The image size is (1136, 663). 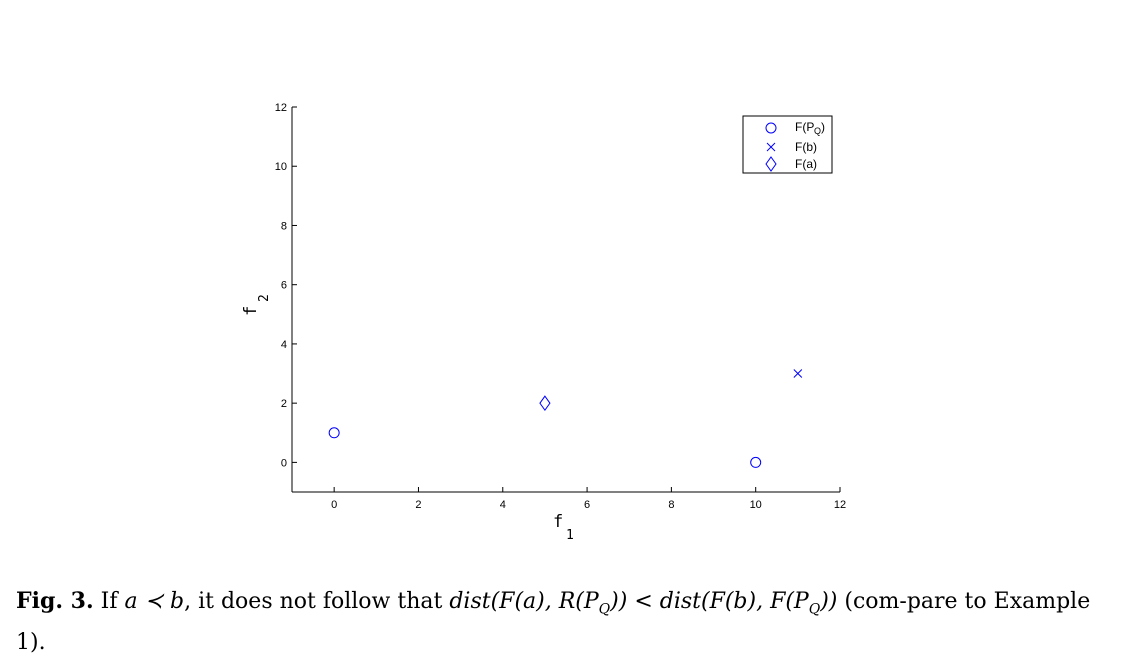 What do you see at coordinates (545, 403) in the screenshot?
I see `point-diamond` at bounding box center [545, 403].